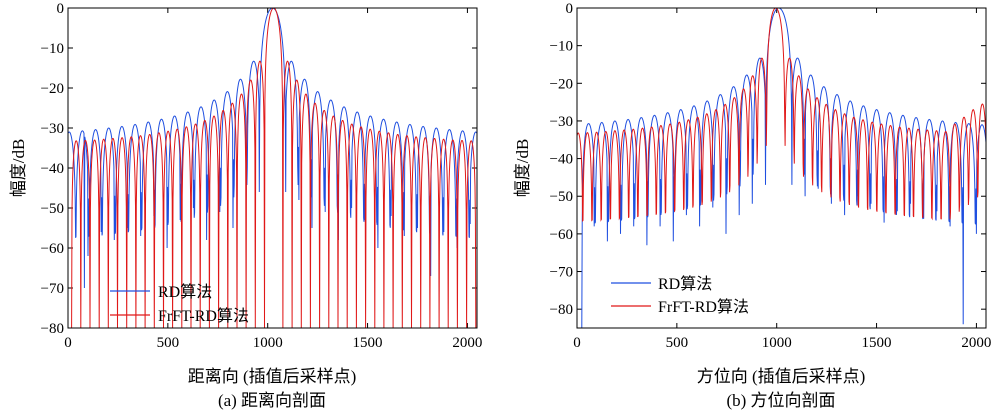  I want to click on caption-b: (b) 方位向剖面, so click(780, 400).